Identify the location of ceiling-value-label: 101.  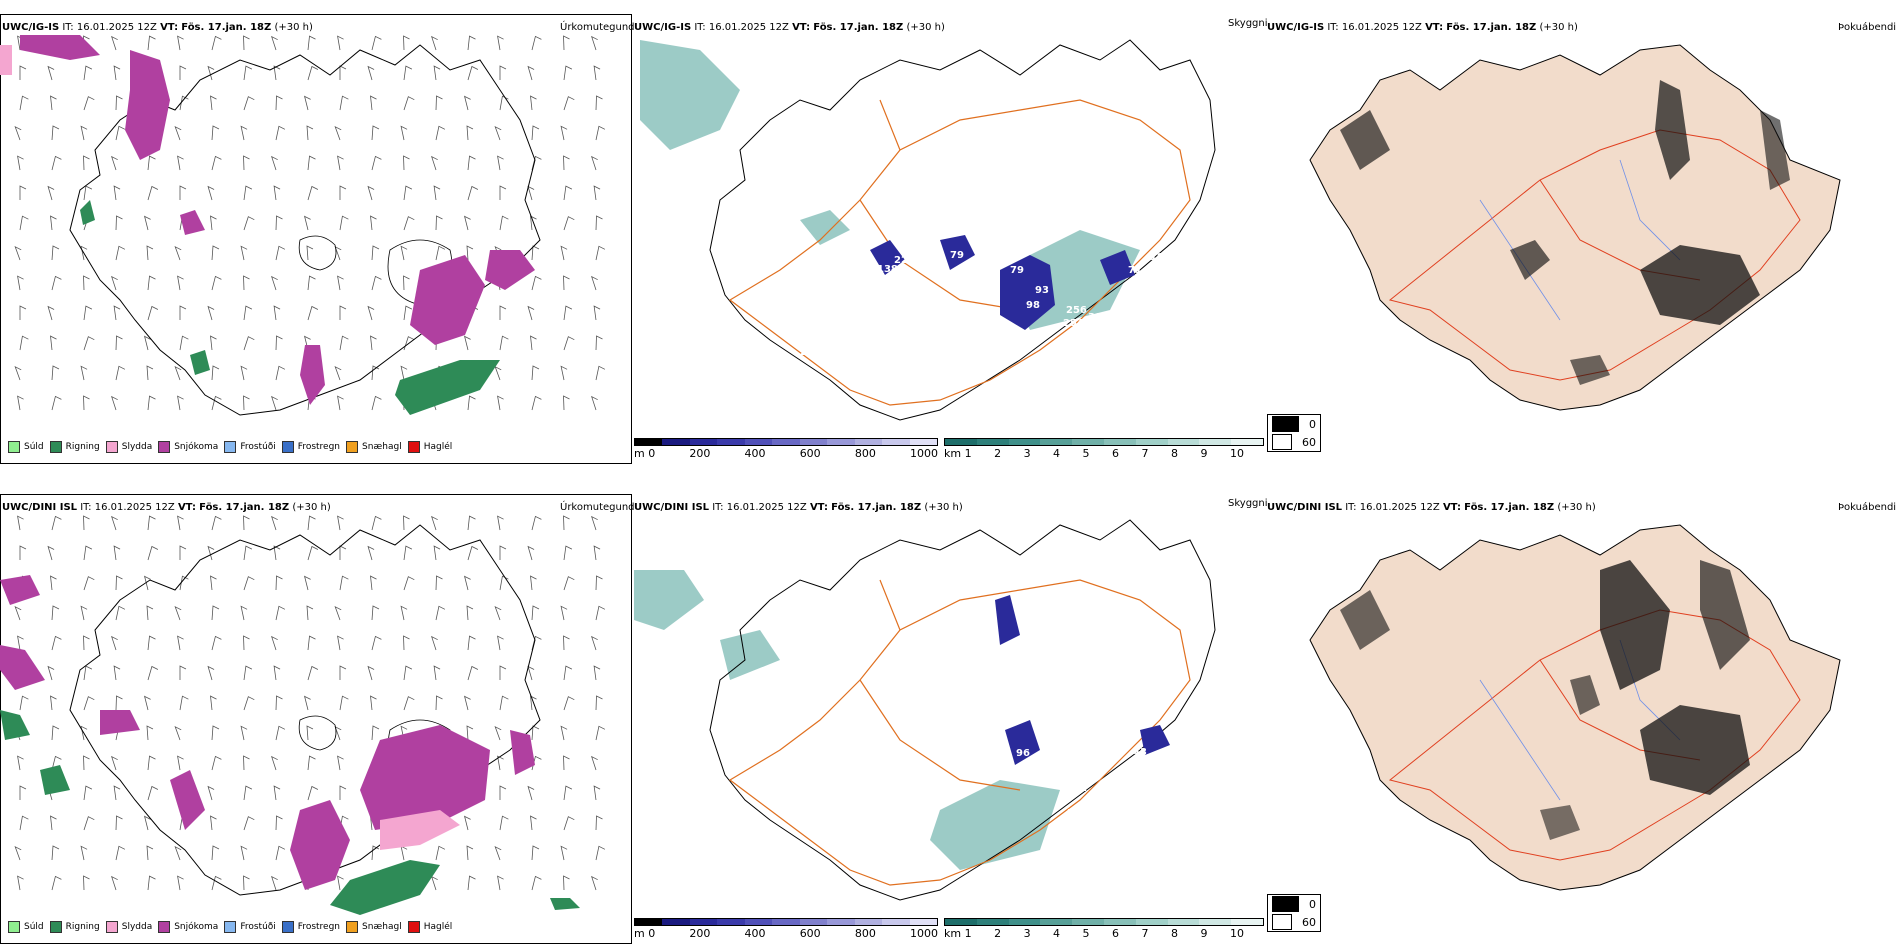
(1005, 710).